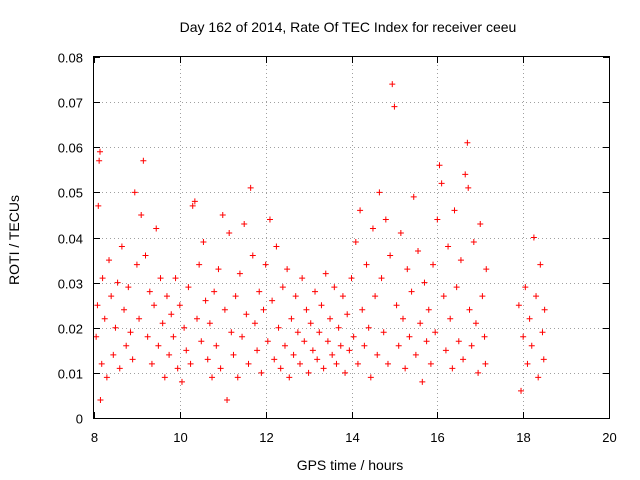 The height and width of the screenshot is (480, 640). Describe the element at coordinates (70, 374) in the screenshot. I see `y-tick-label: 0.01` at that location.